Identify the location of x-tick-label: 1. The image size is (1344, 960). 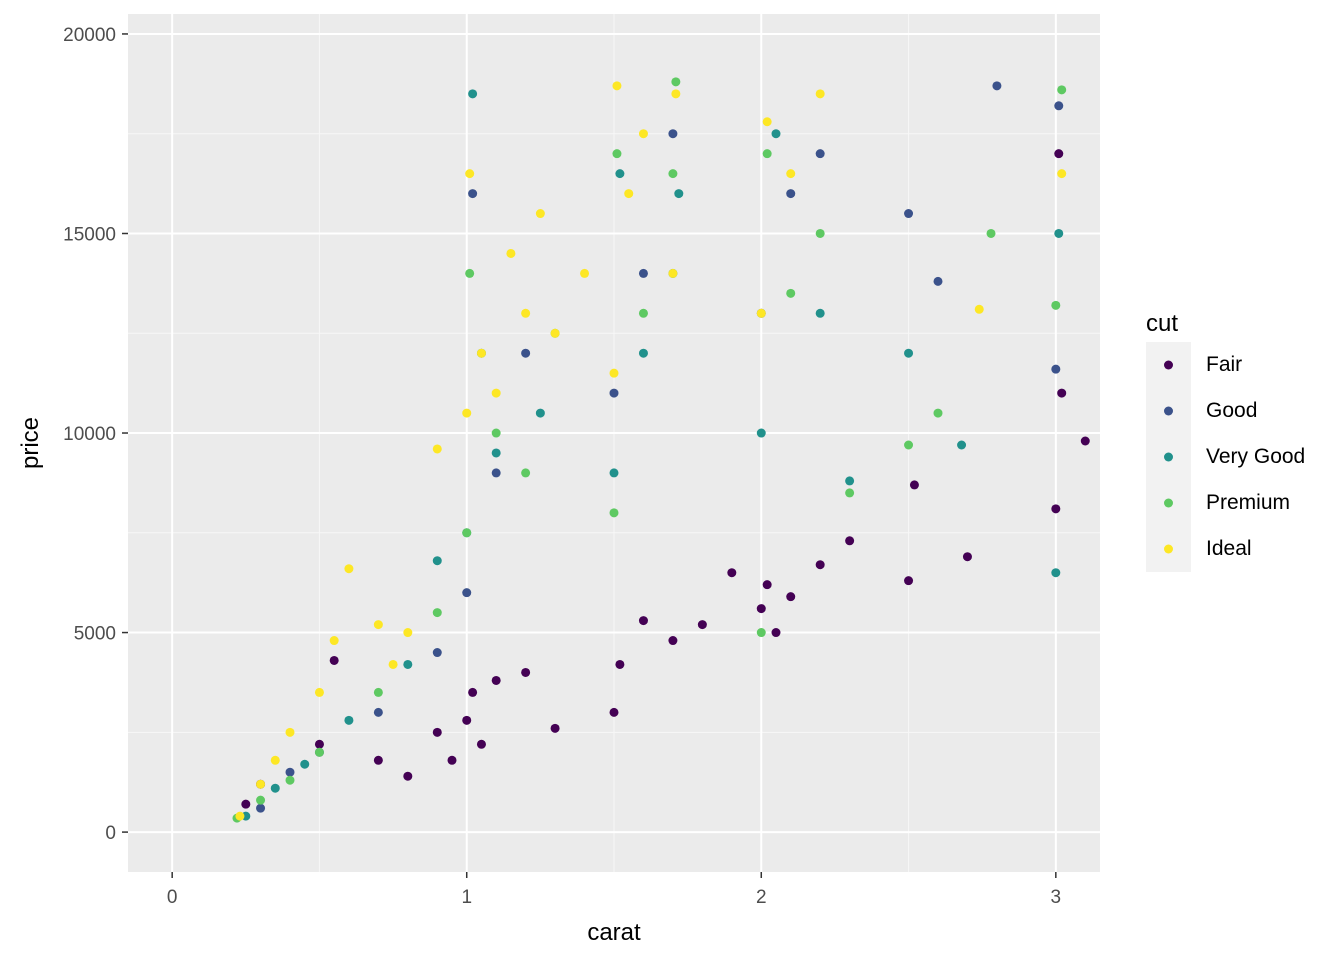
(466, 897).